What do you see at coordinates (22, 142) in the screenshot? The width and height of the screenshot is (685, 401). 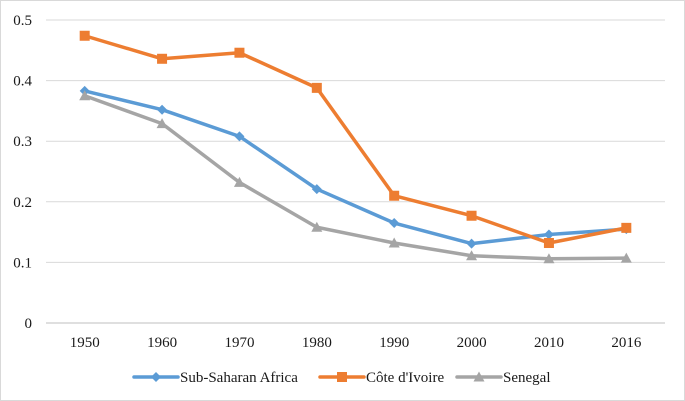 I see `y-tick-label: 0.3` at bounding box center [22, 142].